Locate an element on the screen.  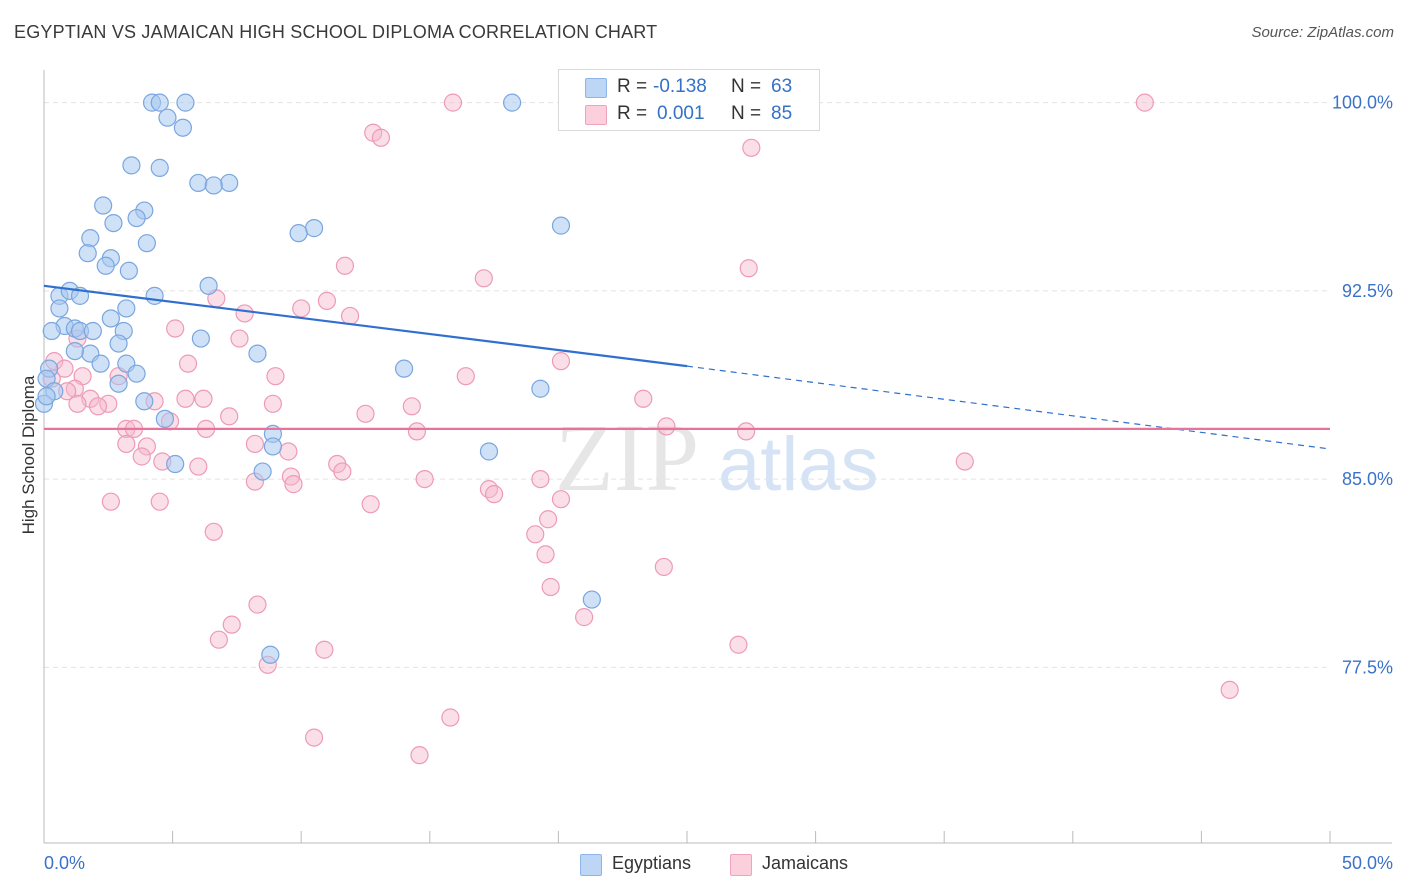
watermark-zip: ZIP is located at coordinates (627, 457).